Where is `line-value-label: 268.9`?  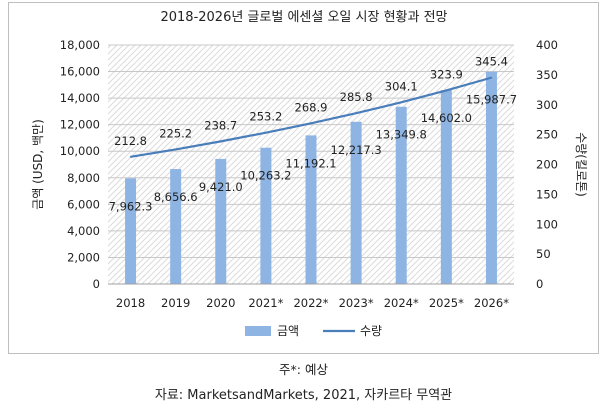 line-value-label: 268.9 is located at coordinates (311, 107).